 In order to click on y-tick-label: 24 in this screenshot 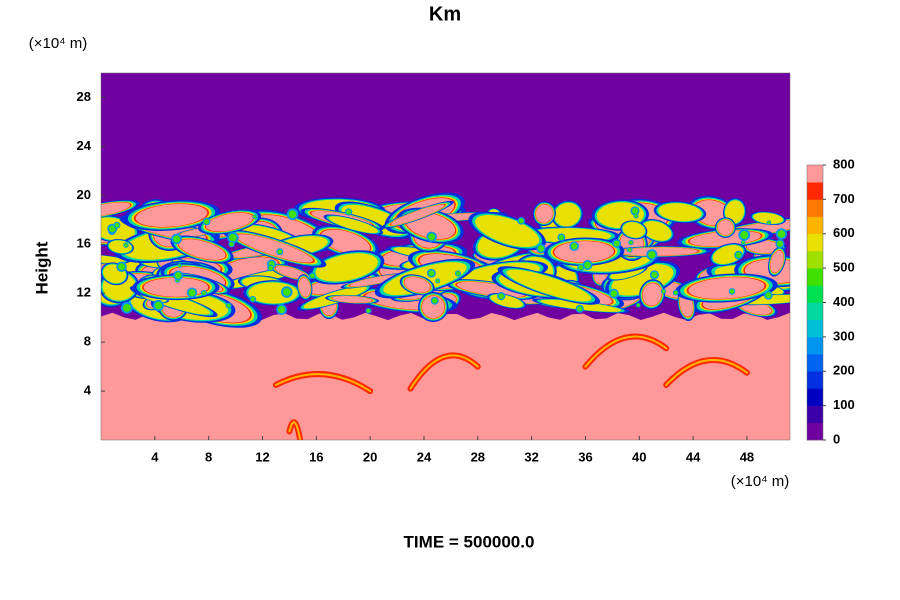, I will do `click(84, 145)`.